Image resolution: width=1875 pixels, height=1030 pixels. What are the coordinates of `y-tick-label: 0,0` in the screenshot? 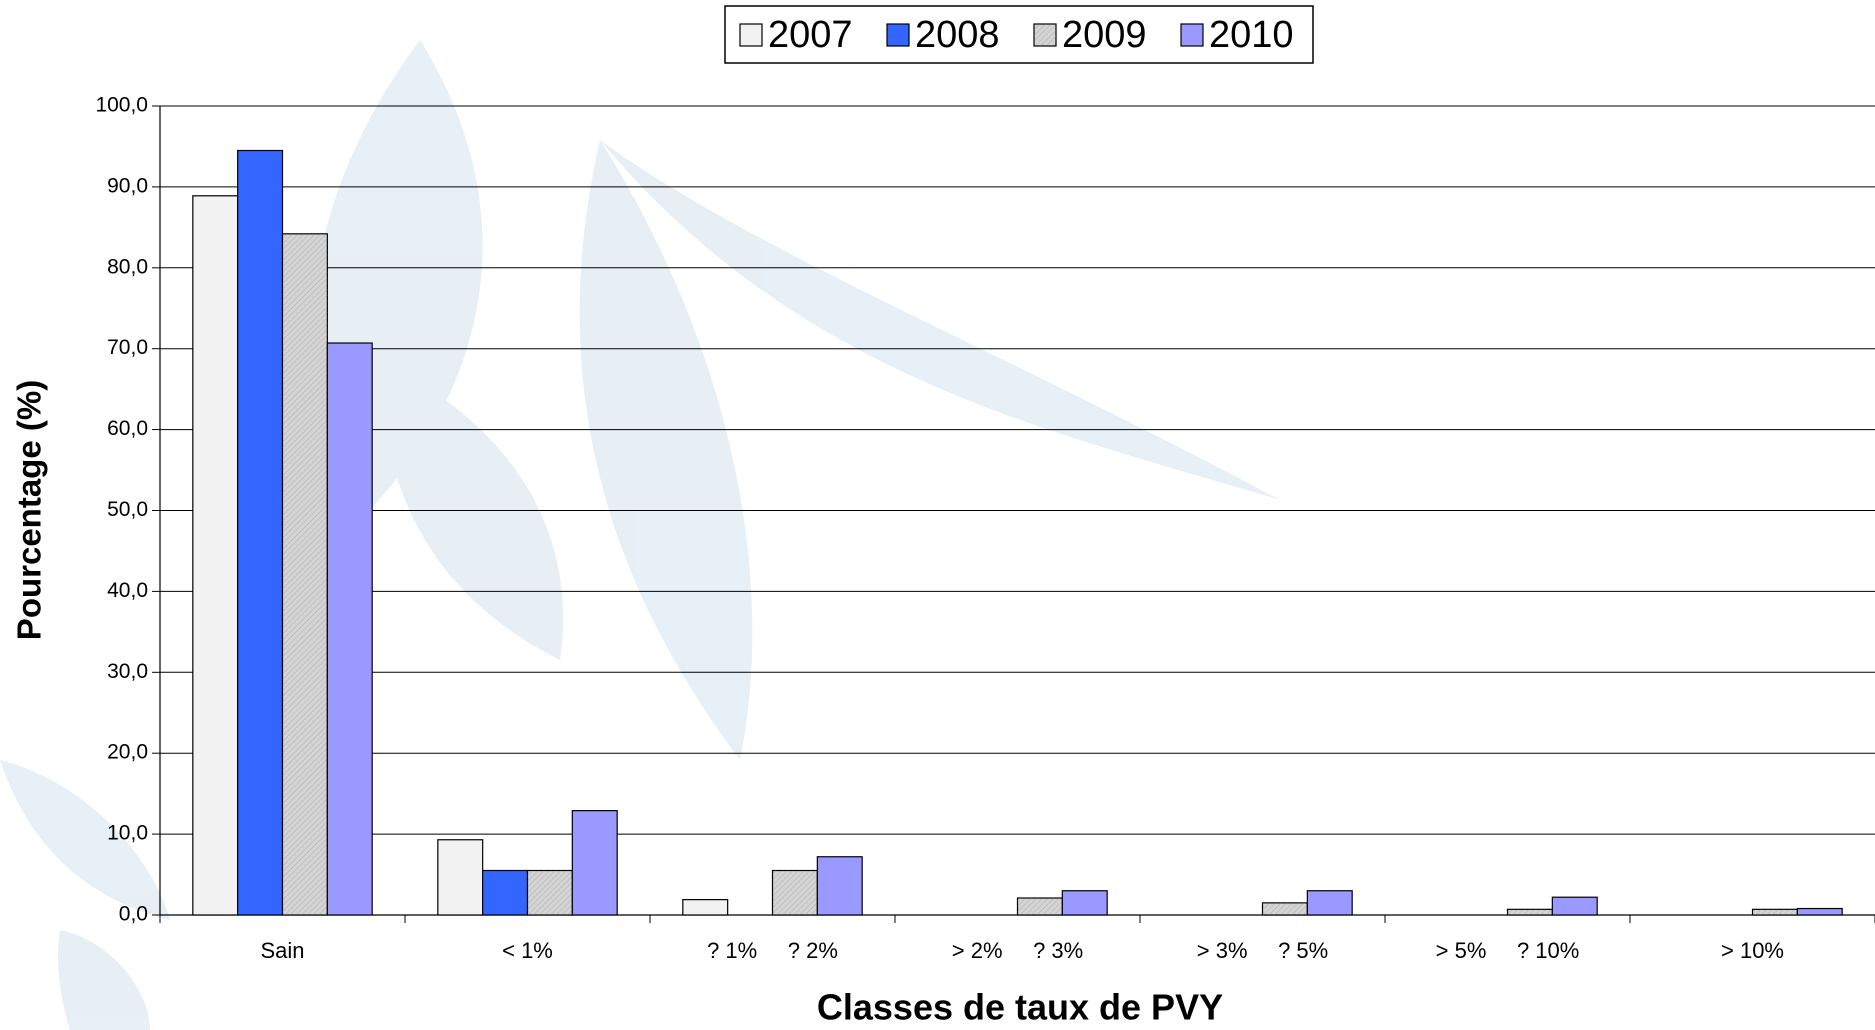 It's located at (133, 914).